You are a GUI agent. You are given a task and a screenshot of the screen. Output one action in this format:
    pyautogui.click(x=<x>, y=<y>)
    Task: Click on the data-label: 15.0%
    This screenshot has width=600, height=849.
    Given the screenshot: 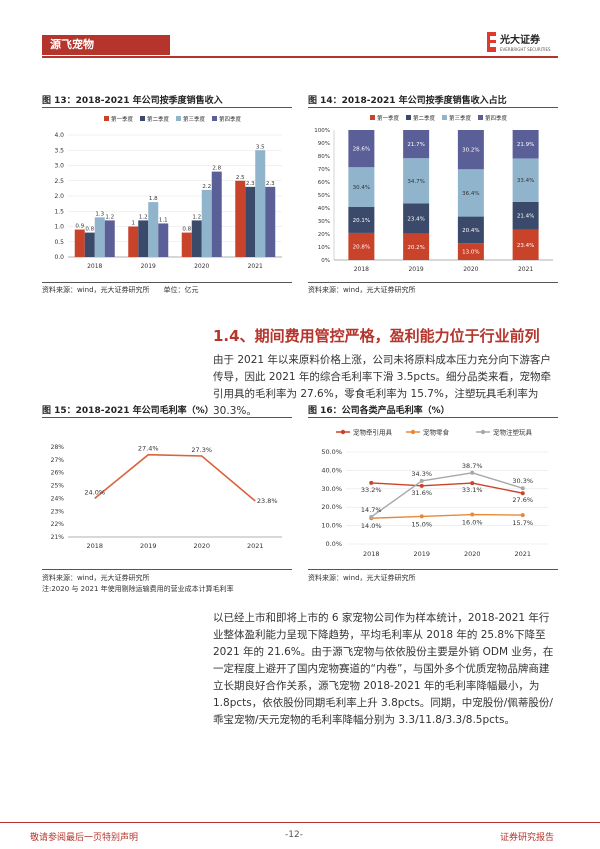 What is the action you would take?
    pyautogui.click(x=421, y=524)
    